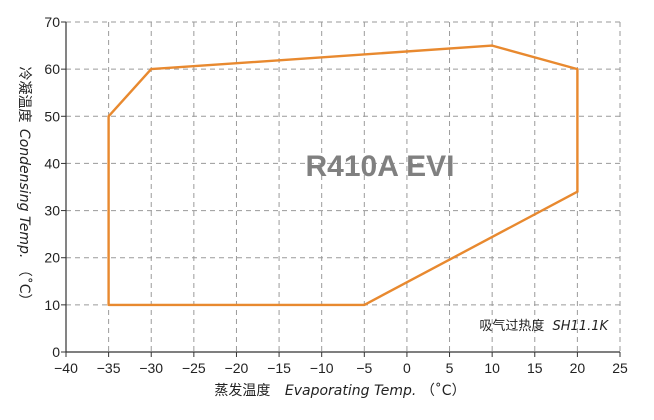 The width and height of the screenshot is (654, 420). What do you see at coordinates (237, 368) in the screenshot?
I see `x-tick-label: −20` at bounding box center [237, 368].